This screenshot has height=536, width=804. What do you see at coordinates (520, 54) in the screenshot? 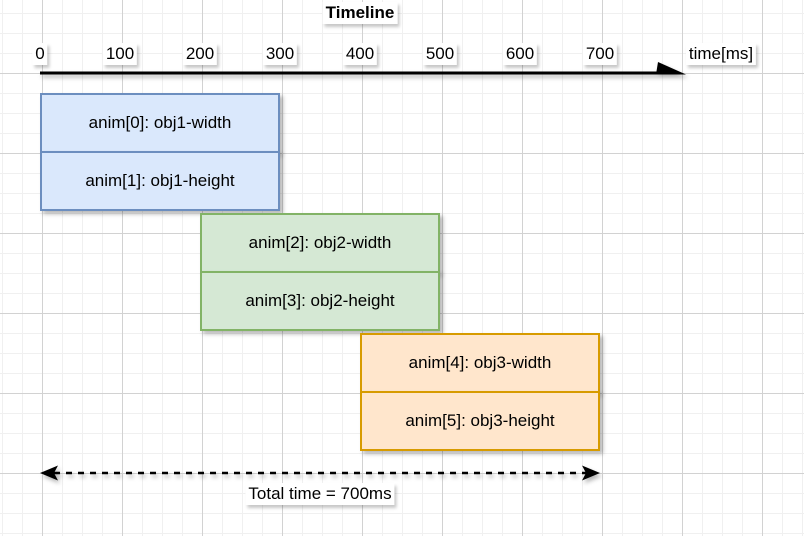
I see `axis-tick-600: 600` at bounding box center [520, 54].